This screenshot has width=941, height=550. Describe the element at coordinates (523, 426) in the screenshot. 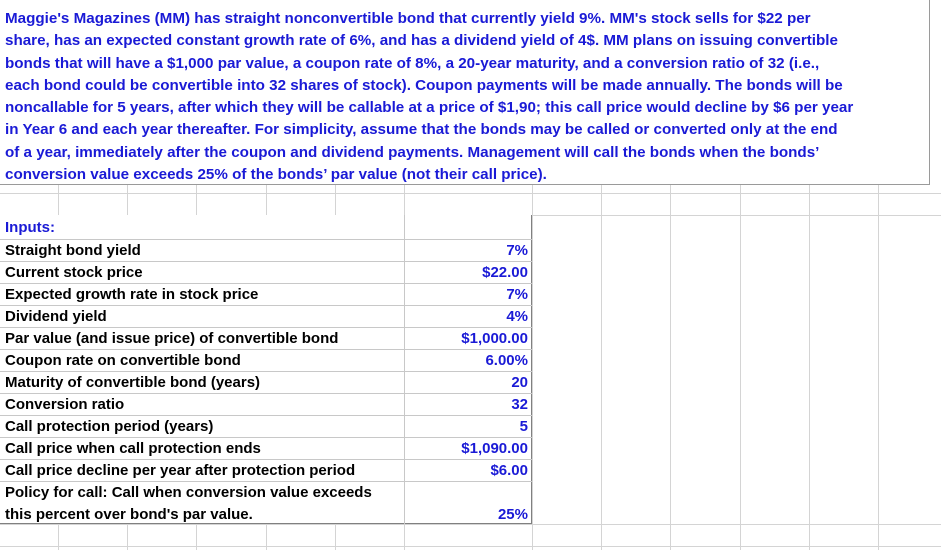

I see `row-value: 5` at that location.